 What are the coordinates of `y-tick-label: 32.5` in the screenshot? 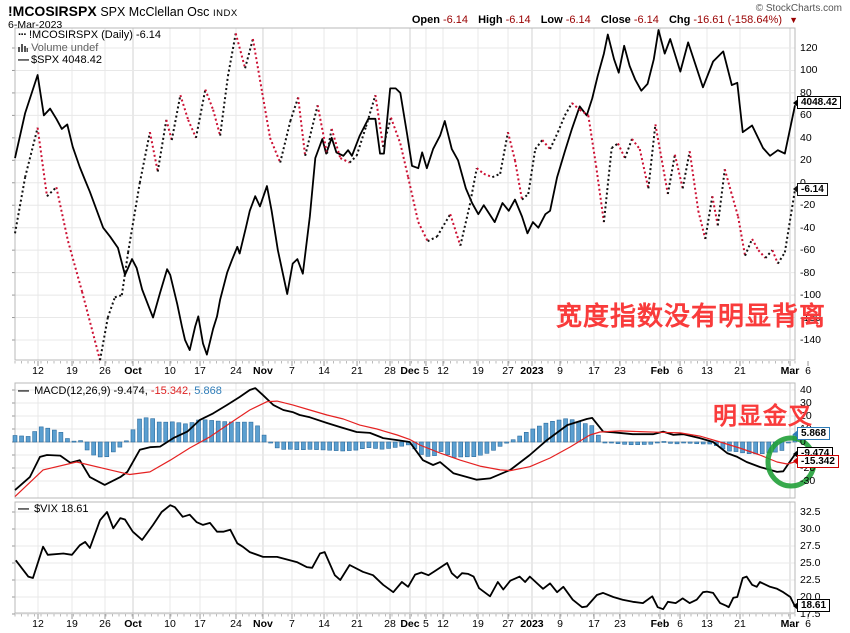 It's located at (810, 512).